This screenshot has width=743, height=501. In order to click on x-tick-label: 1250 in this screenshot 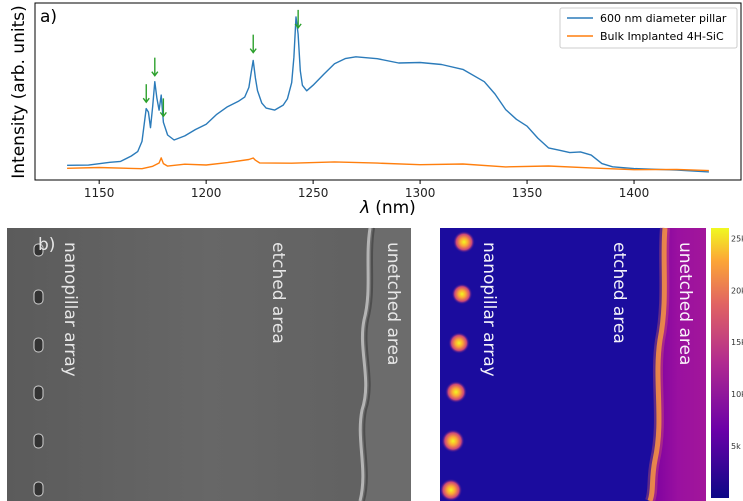, I will do `click(313, 193)`.